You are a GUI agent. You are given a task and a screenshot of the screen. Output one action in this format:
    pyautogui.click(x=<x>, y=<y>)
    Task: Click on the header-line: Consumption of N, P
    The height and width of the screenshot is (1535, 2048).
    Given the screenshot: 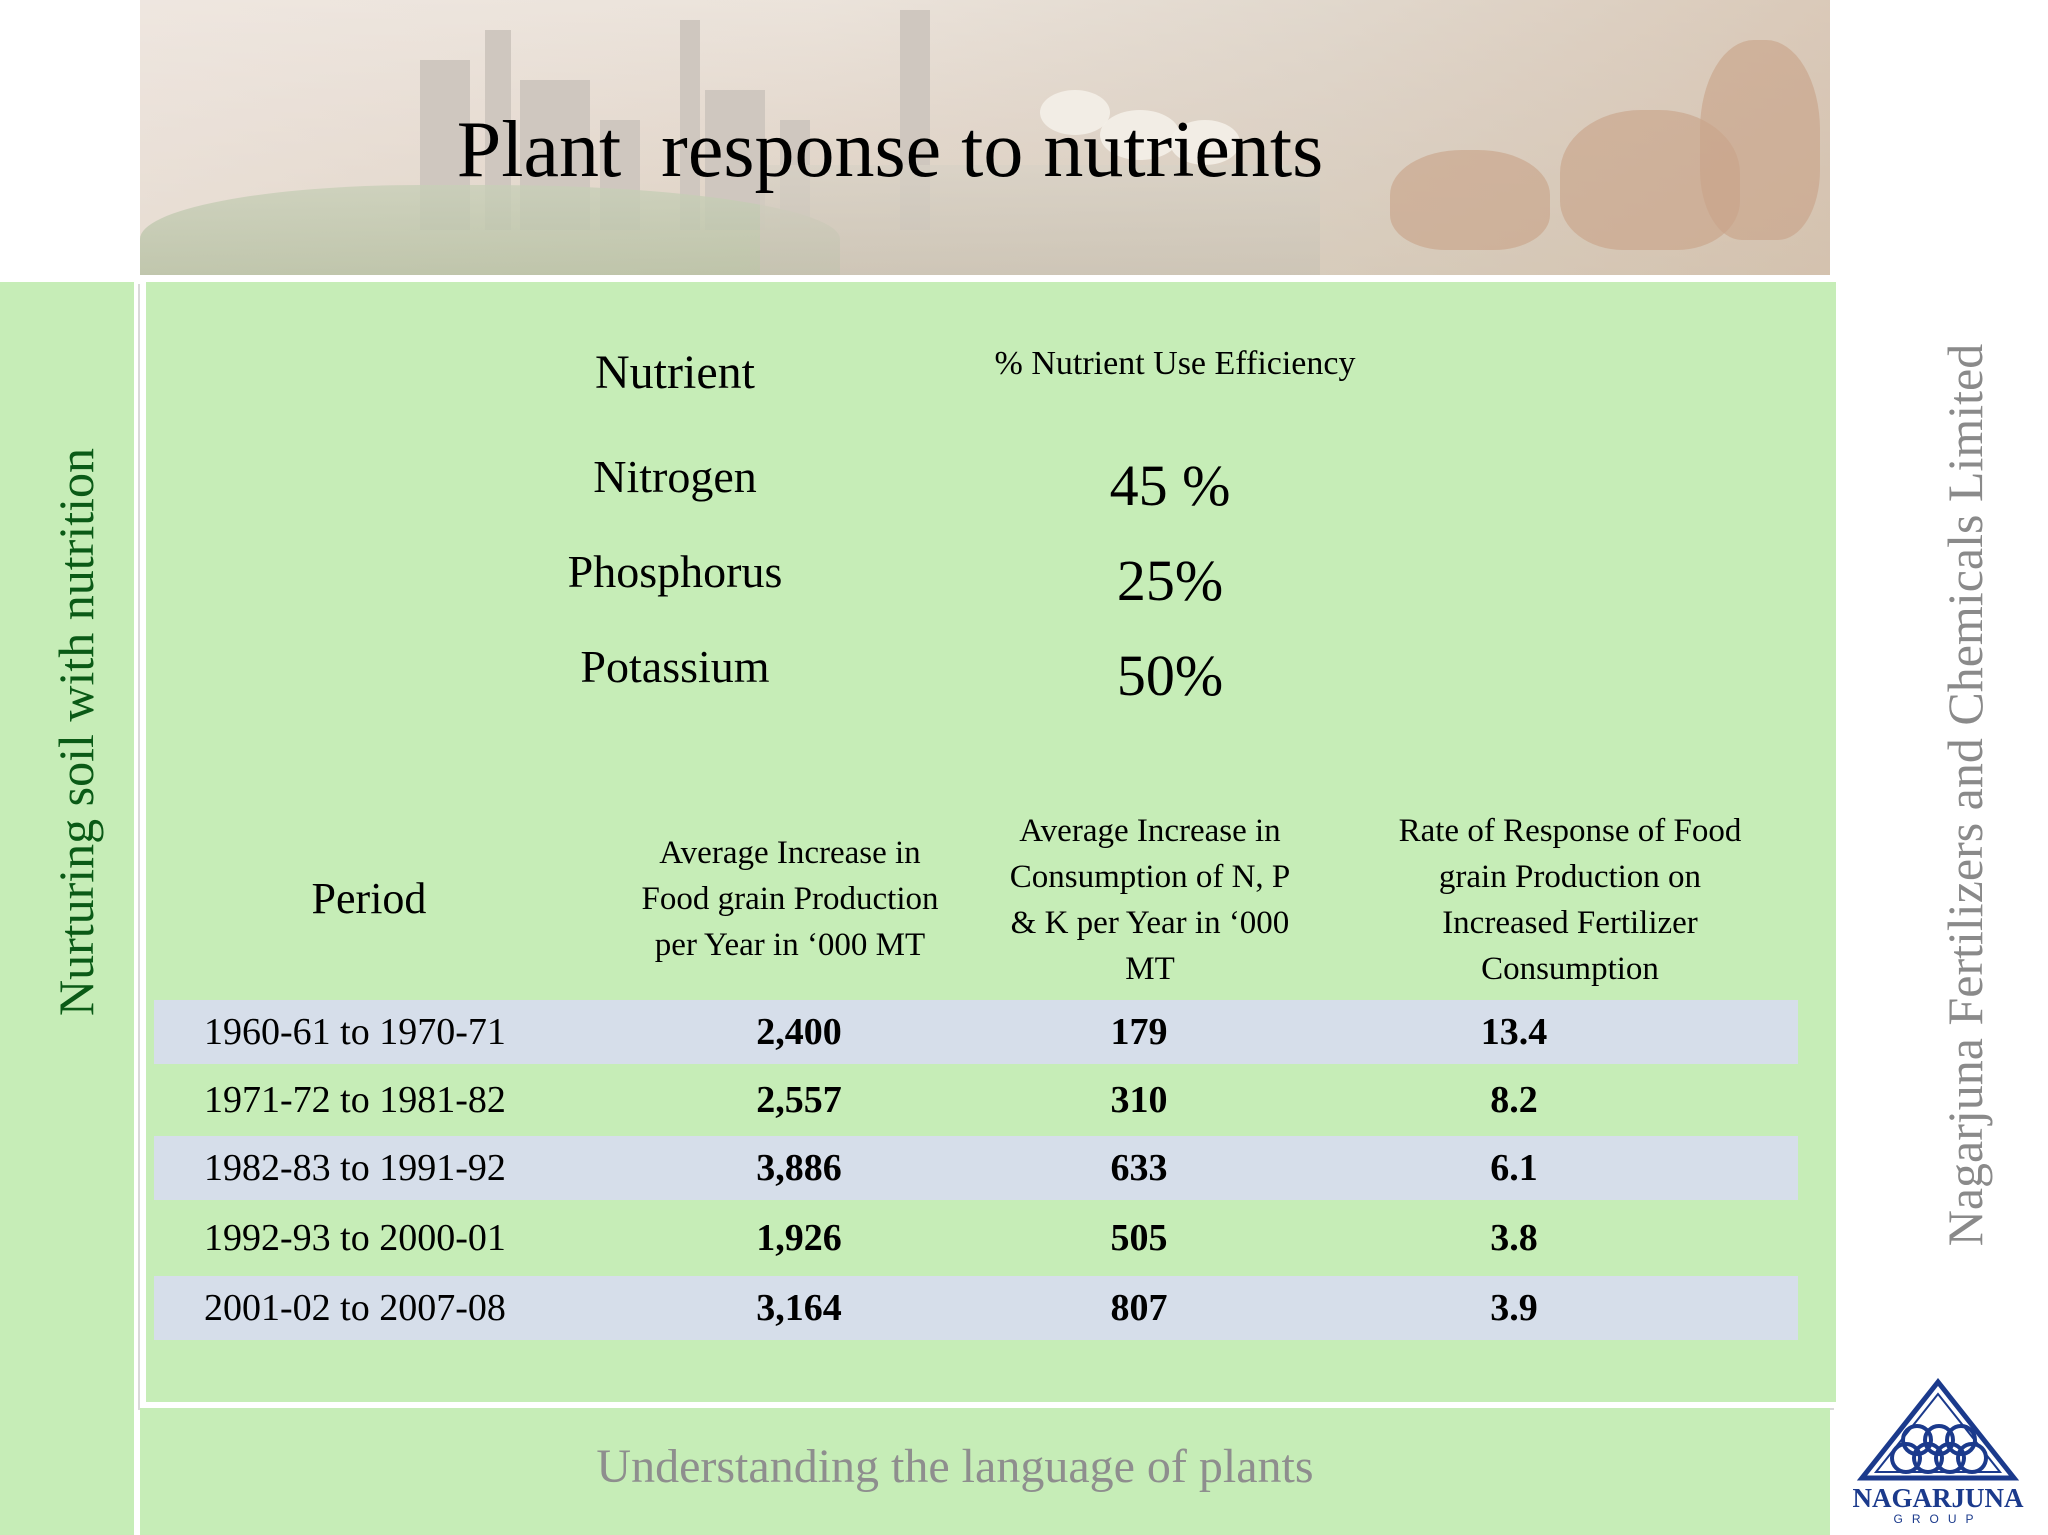 What is the action you would take?
    pyautogui.click(x=1150, y=877)
    